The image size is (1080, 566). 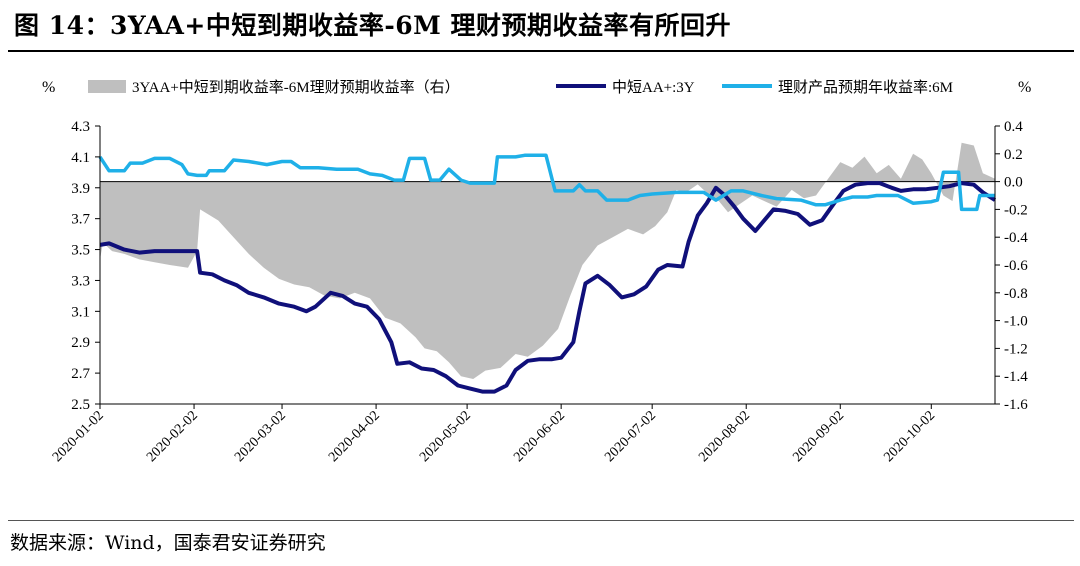 What do you see at coordinates (80, 405) in the screenshot?
I see `left-tick-label: 2.5` at bounding box center [80, 405].